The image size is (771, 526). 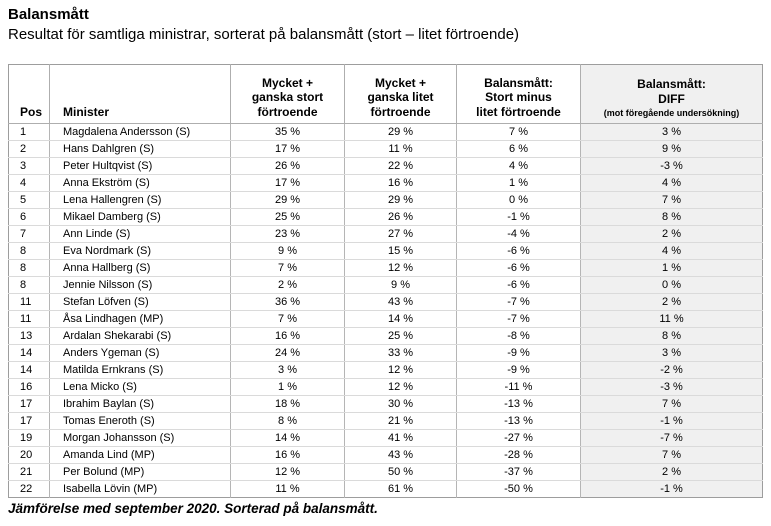 What do you see at coordinates (29, 234) in the screenshot?
I see `pos-cell: 7` at bounding box center [29, 234].